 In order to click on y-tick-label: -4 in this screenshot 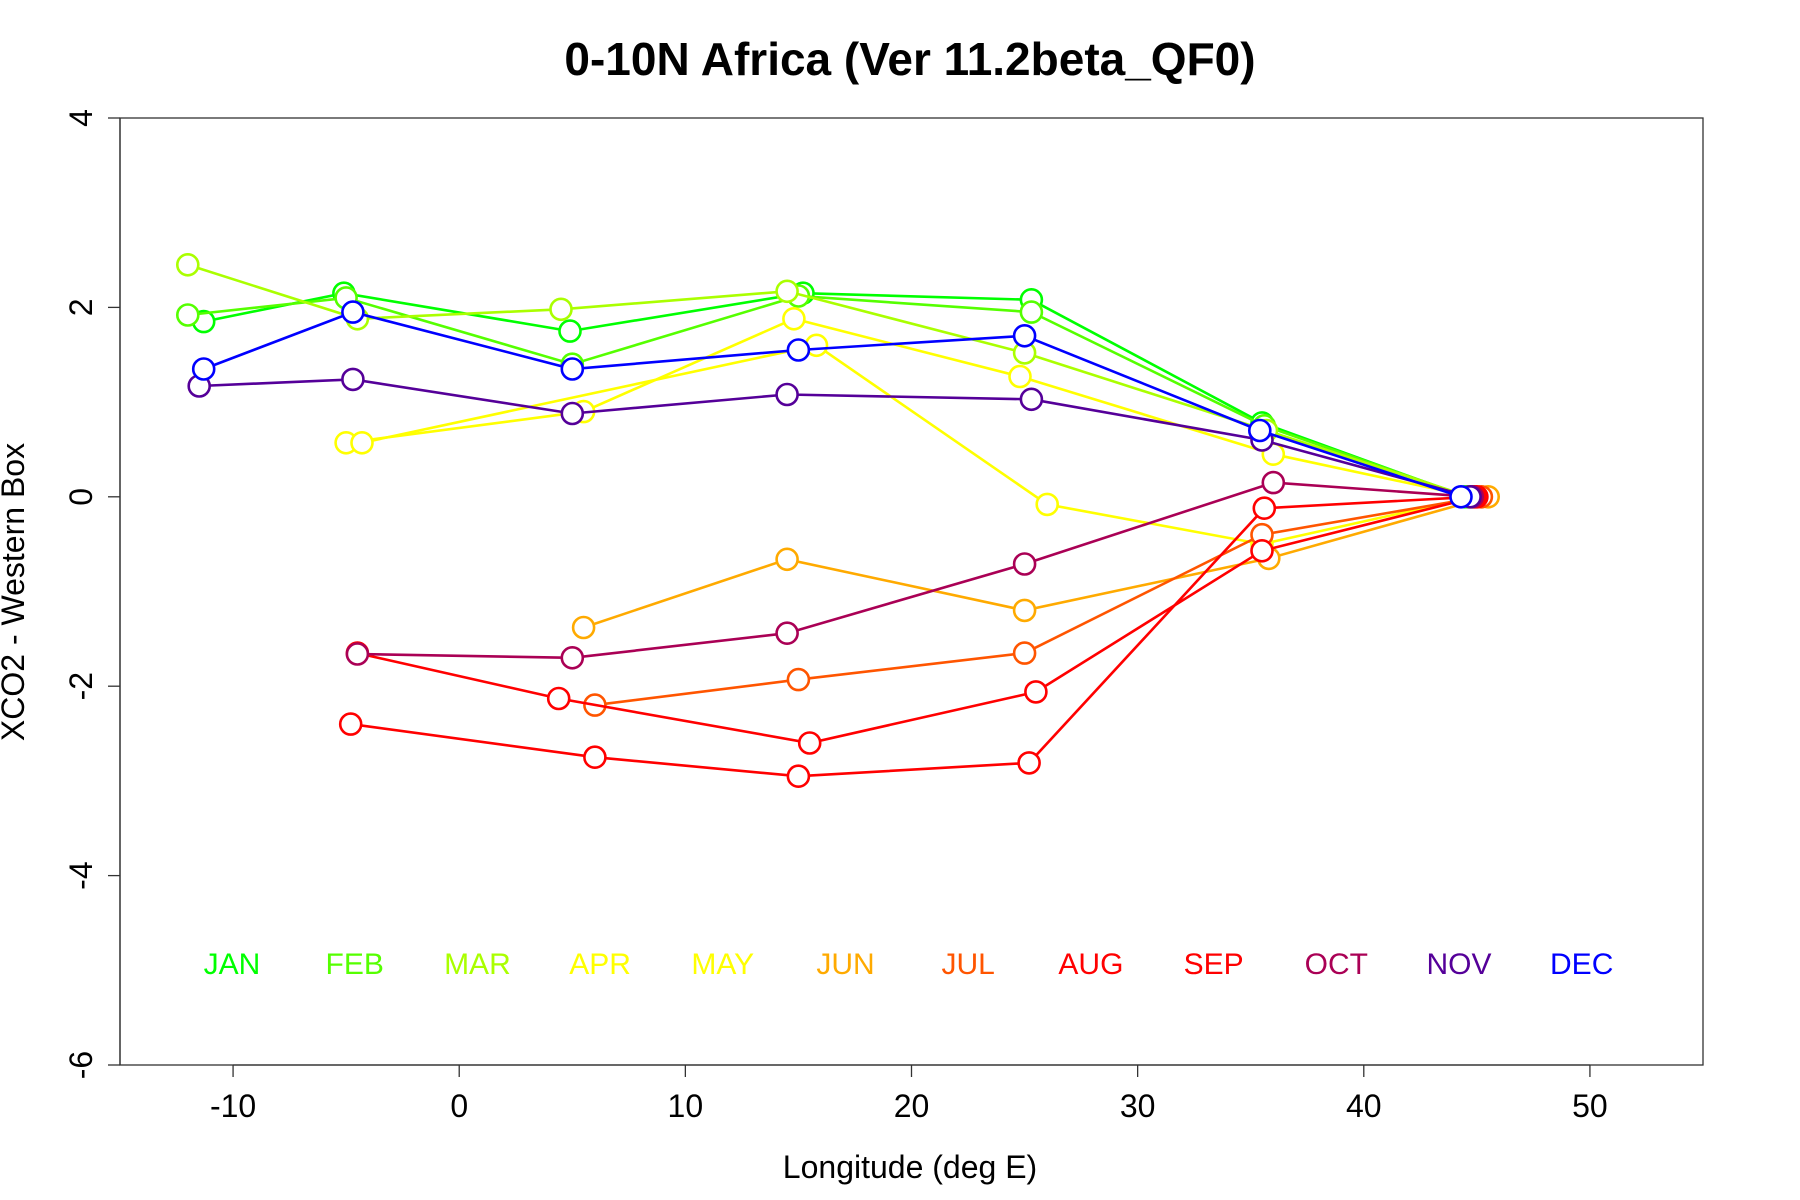, I will do `click(81, 875)`.